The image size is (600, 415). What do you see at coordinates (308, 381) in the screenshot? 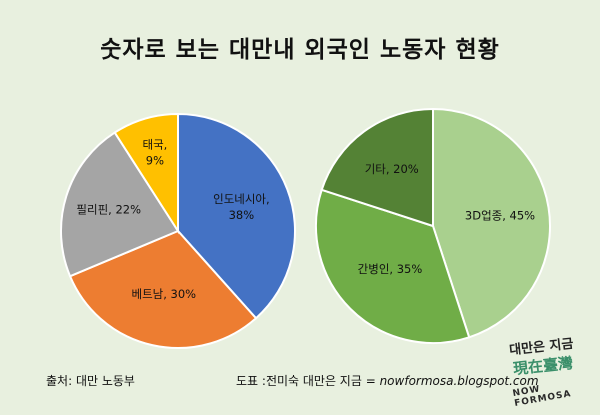
I see `footer-design: 도표 :전미숙 대만은 지금 =` at bounding box center [308, 381].